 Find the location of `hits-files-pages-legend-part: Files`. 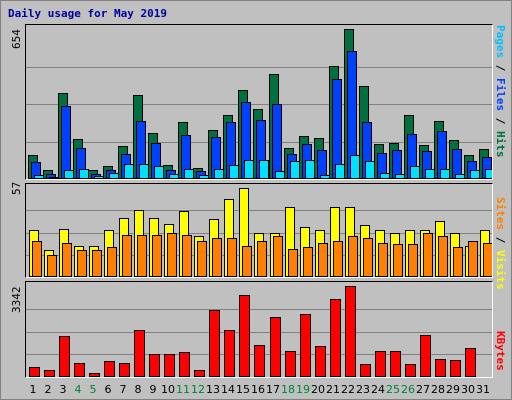

hits-files-pages-legend-part: Files is located at coordinates (500, 95).